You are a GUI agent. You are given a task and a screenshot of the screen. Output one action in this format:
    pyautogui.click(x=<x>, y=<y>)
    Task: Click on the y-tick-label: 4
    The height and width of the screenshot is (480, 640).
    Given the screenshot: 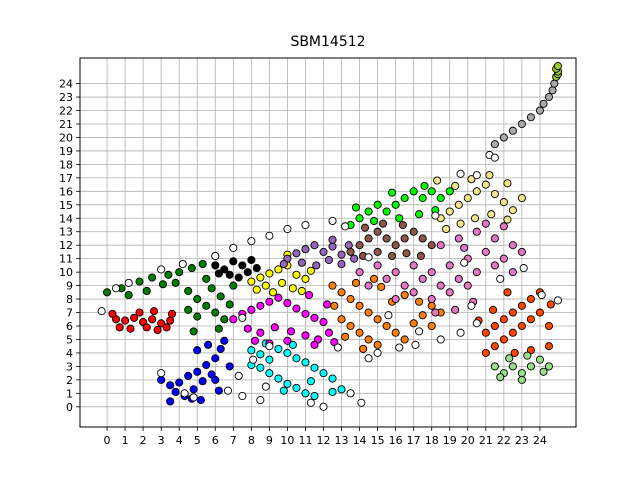 What is the action you would take?
    pyautogui.click(x=69, y=353)
    